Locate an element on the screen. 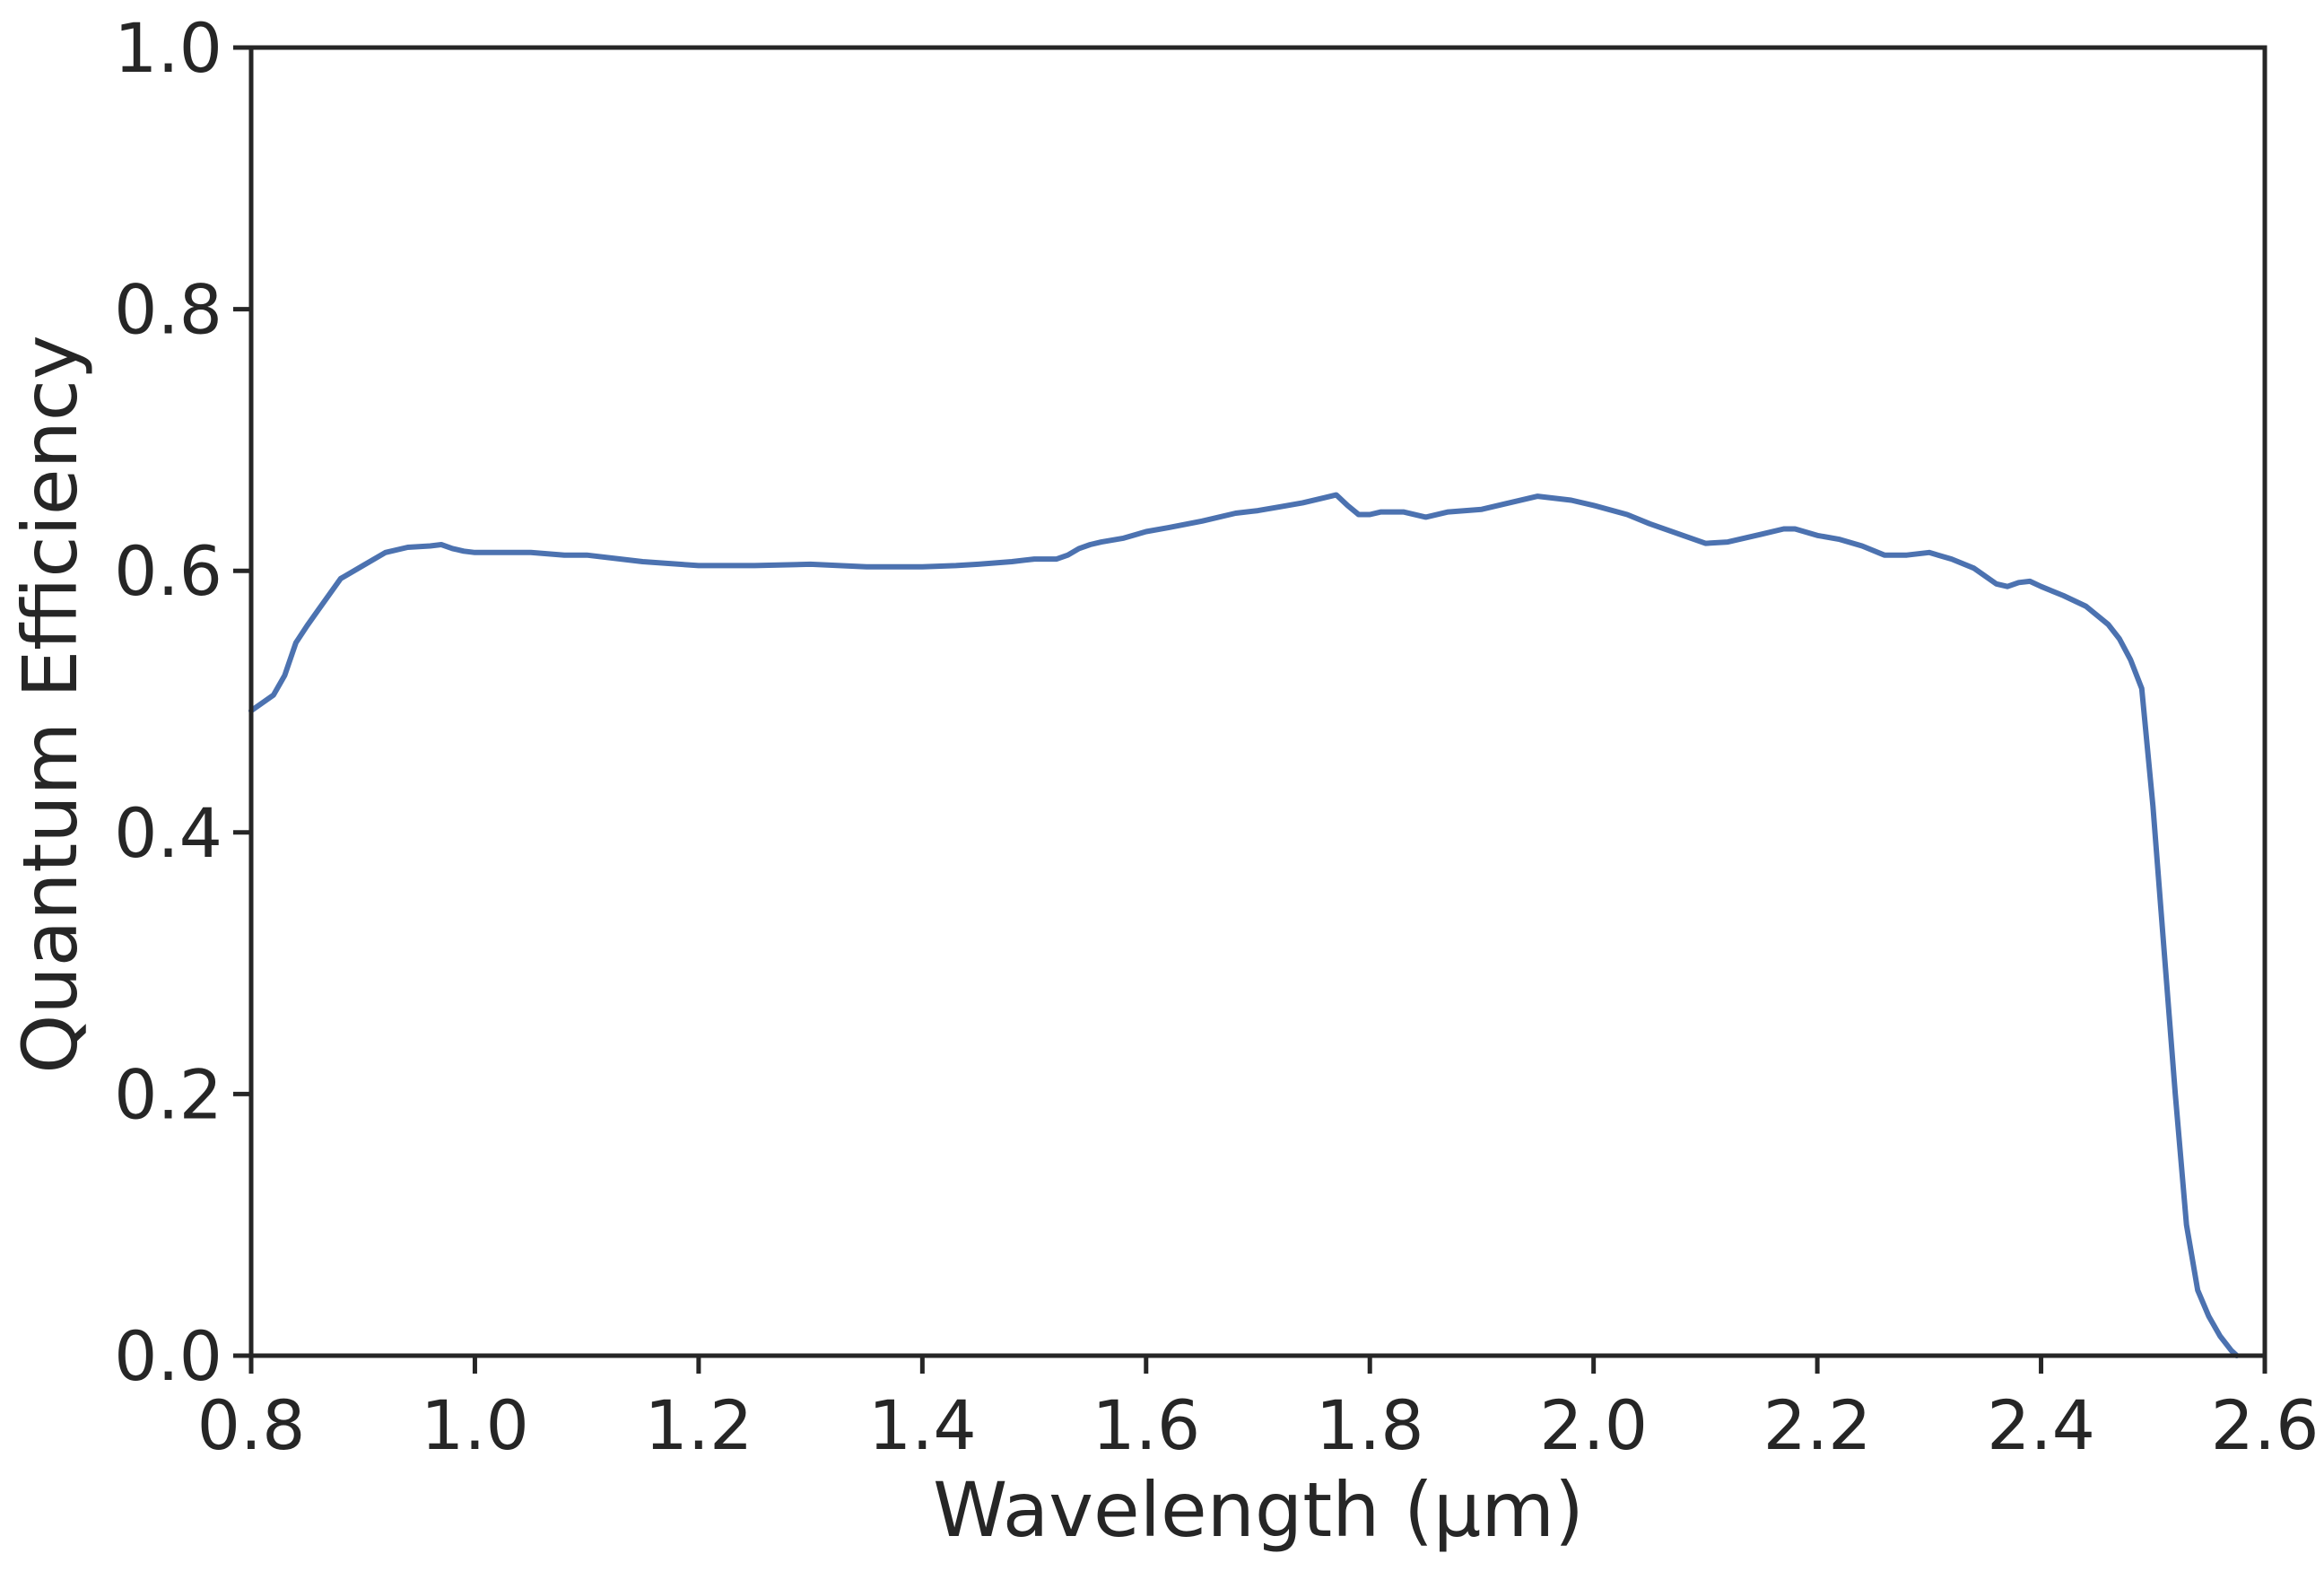 The width and height of the screenshot is (2324, 1571). x-tick-label: 2.2 is located at coordinates (1817, 1425).